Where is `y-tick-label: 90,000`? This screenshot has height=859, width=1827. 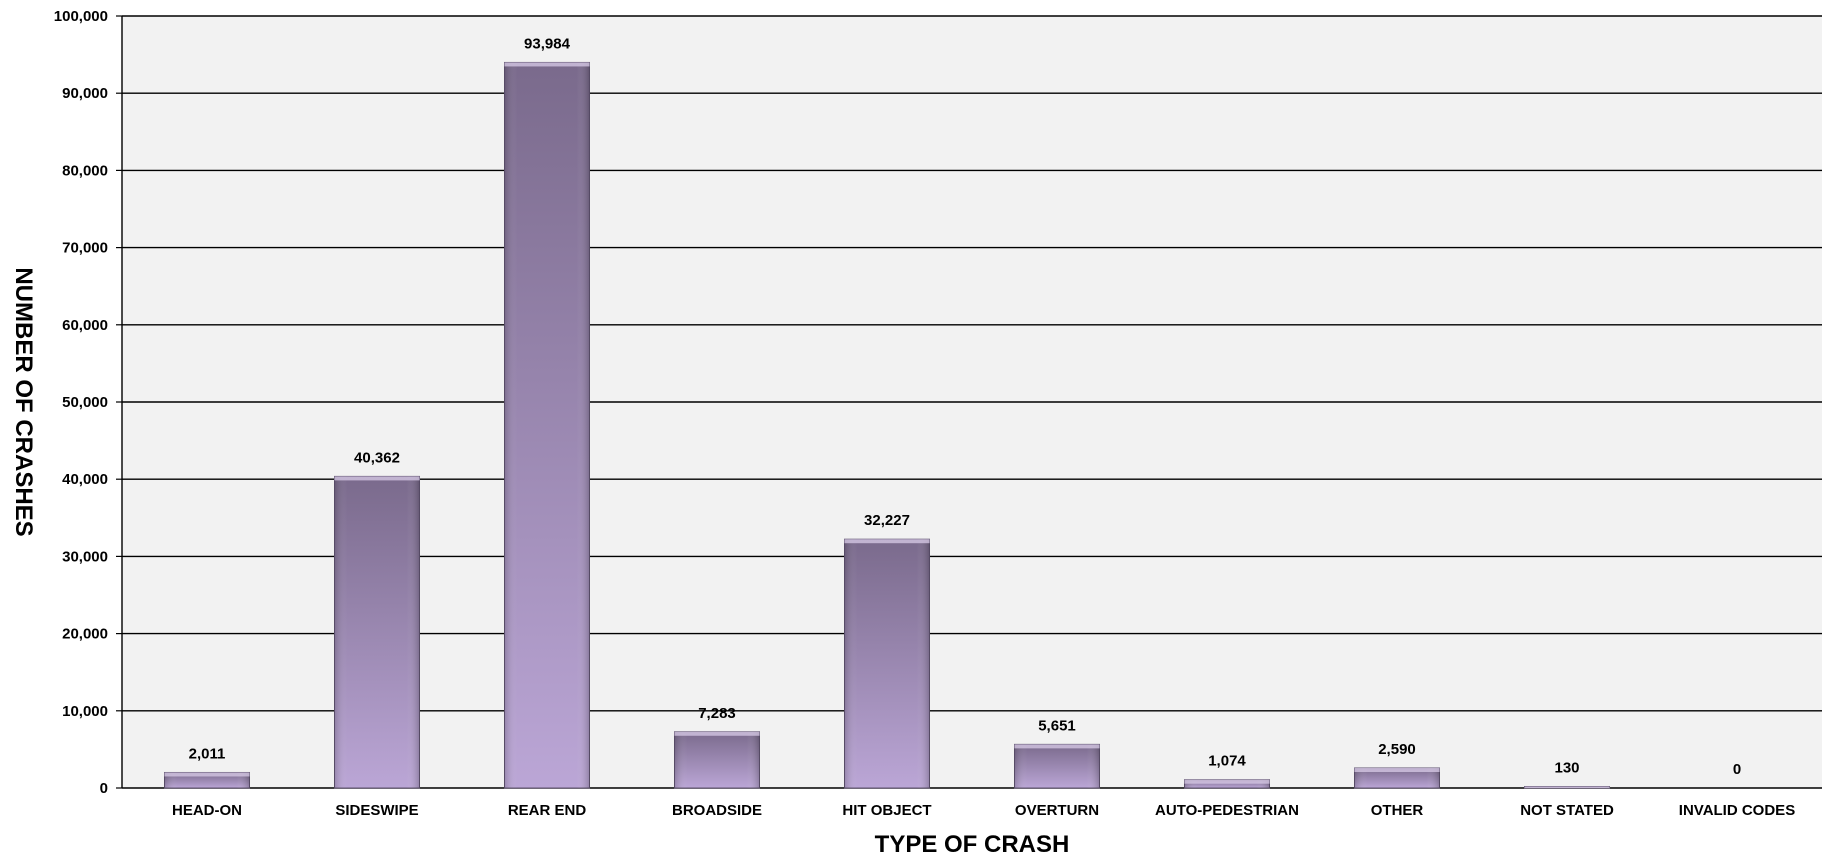
y-tick-label: 90,000 is located at coordinates (85, 93).